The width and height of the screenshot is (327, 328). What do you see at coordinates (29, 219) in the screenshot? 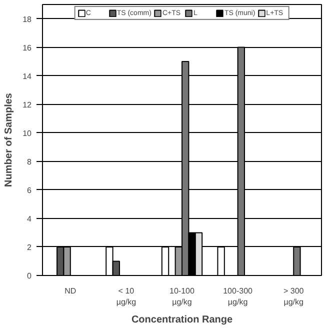
I see `y-tick-label: 4` at bounding box center [29, 219].